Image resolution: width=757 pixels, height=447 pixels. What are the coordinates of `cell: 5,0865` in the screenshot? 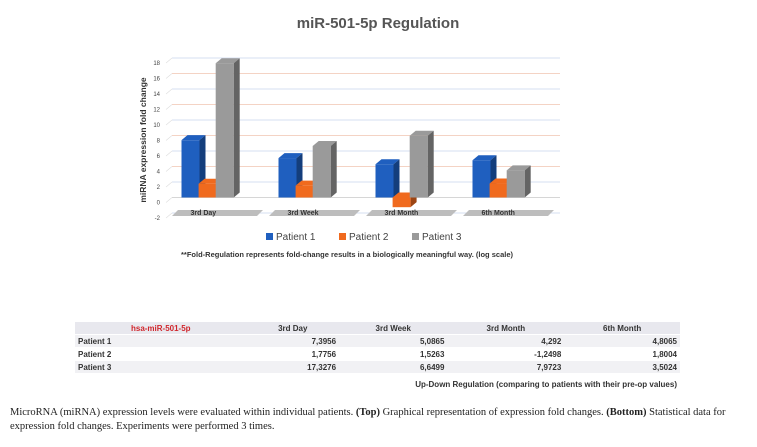 It's located at (393, 341).